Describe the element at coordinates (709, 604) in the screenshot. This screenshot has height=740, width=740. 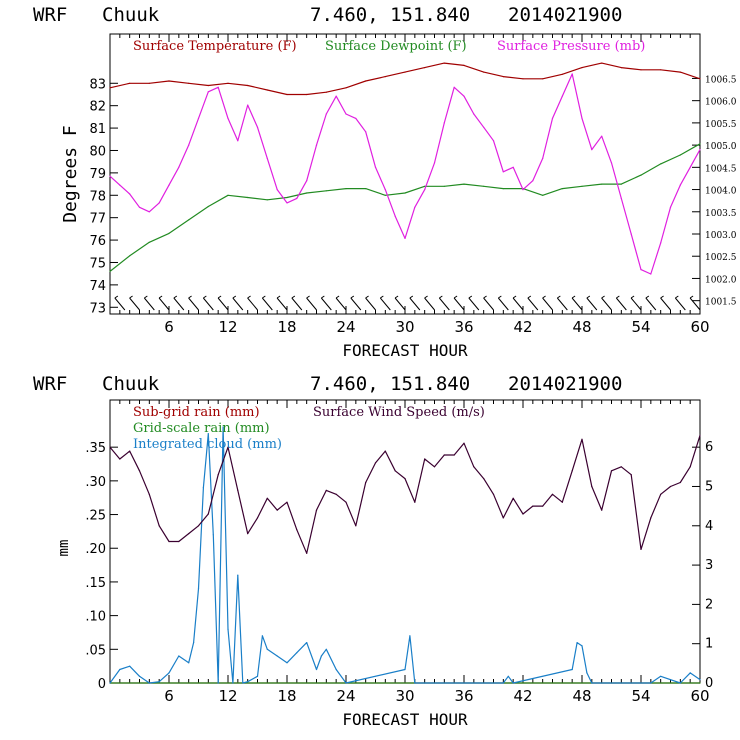
I see `y2-tick-label: 2` at that location.